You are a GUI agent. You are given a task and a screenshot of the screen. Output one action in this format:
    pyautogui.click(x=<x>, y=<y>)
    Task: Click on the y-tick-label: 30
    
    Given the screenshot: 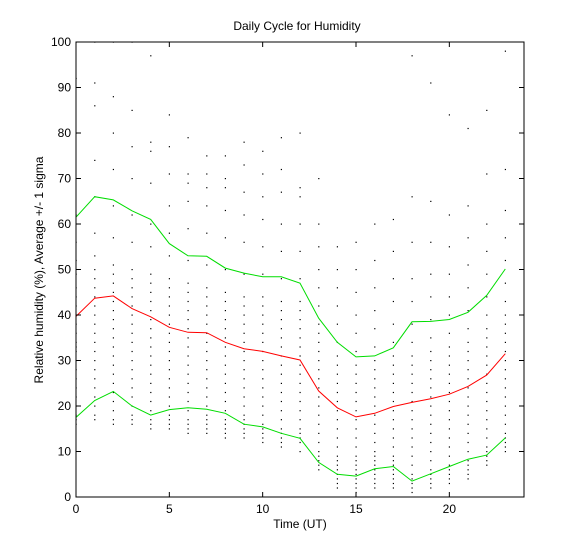 What is the action you would take?
    pyautogui.click(x=65, y=361)
    